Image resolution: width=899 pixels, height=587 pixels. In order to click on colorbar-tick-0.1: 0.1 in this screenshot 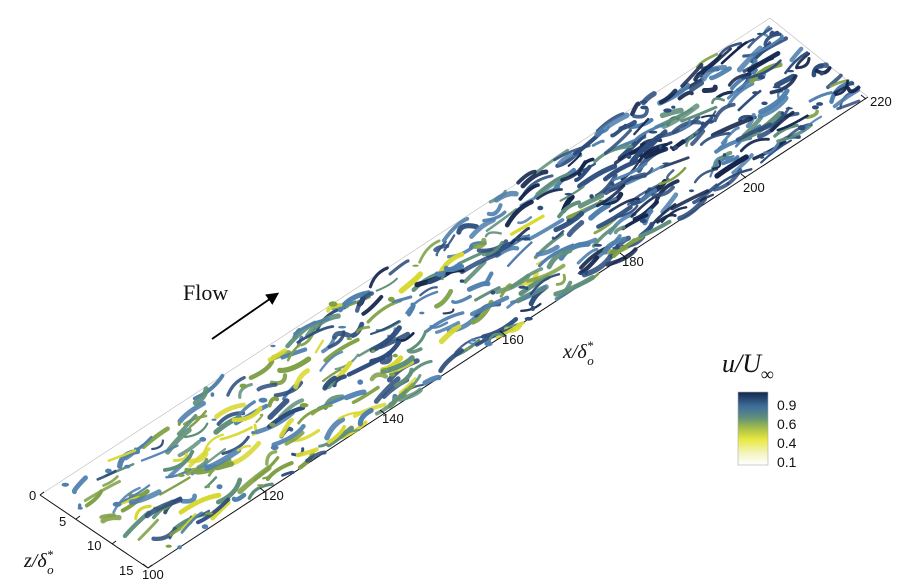, I will do `click(787, 462)`.